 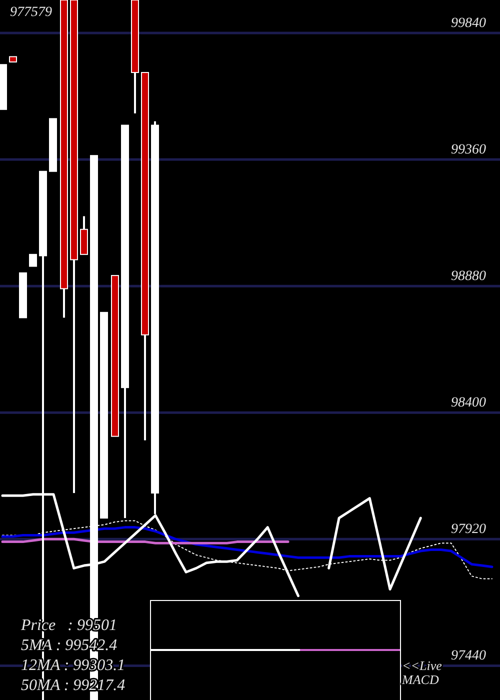 What do you see at coordinates (468, 656) in the screenshot?
I see `y-tick-label: 97440` at bounding box center [468, 656].